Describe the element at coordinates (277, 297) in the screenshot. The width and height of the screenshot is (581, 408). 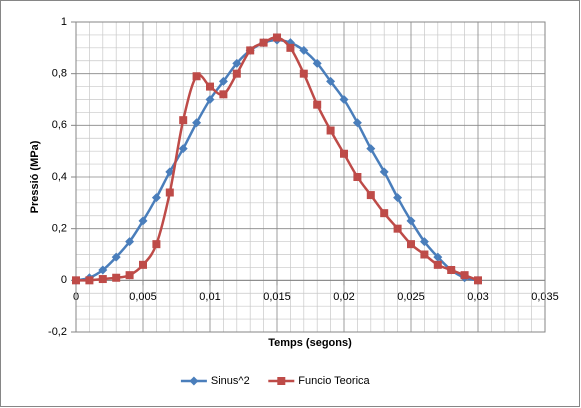
I see `x-tick-label: 0,015` at that location.